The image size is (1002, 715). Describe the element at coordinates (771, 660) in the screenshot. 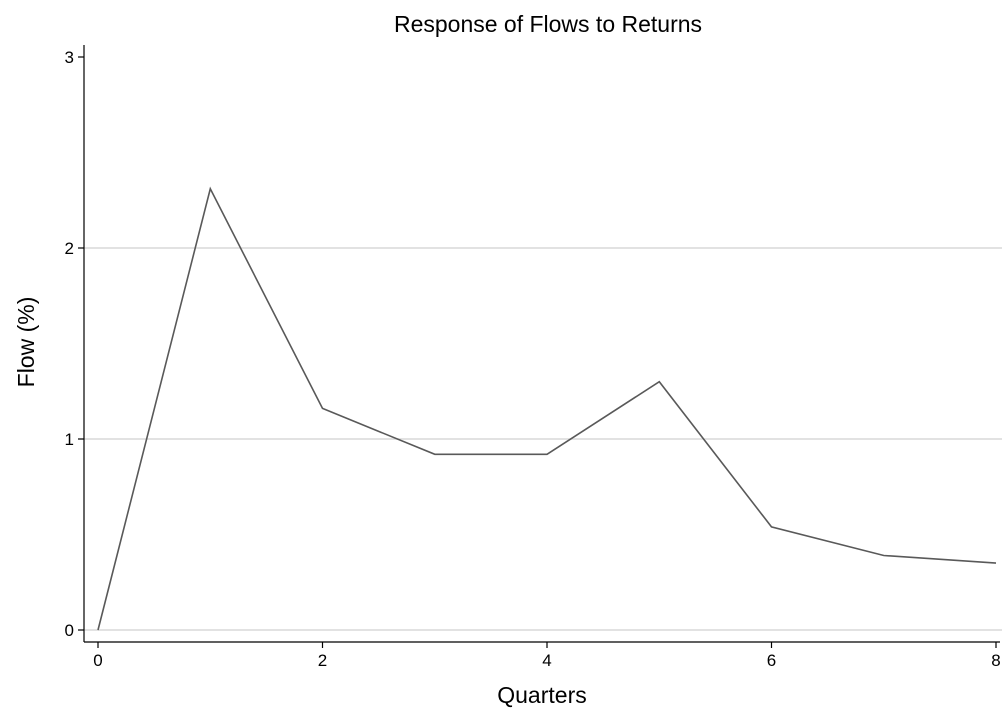

I see `x-tick-label-6: 6` at that location.